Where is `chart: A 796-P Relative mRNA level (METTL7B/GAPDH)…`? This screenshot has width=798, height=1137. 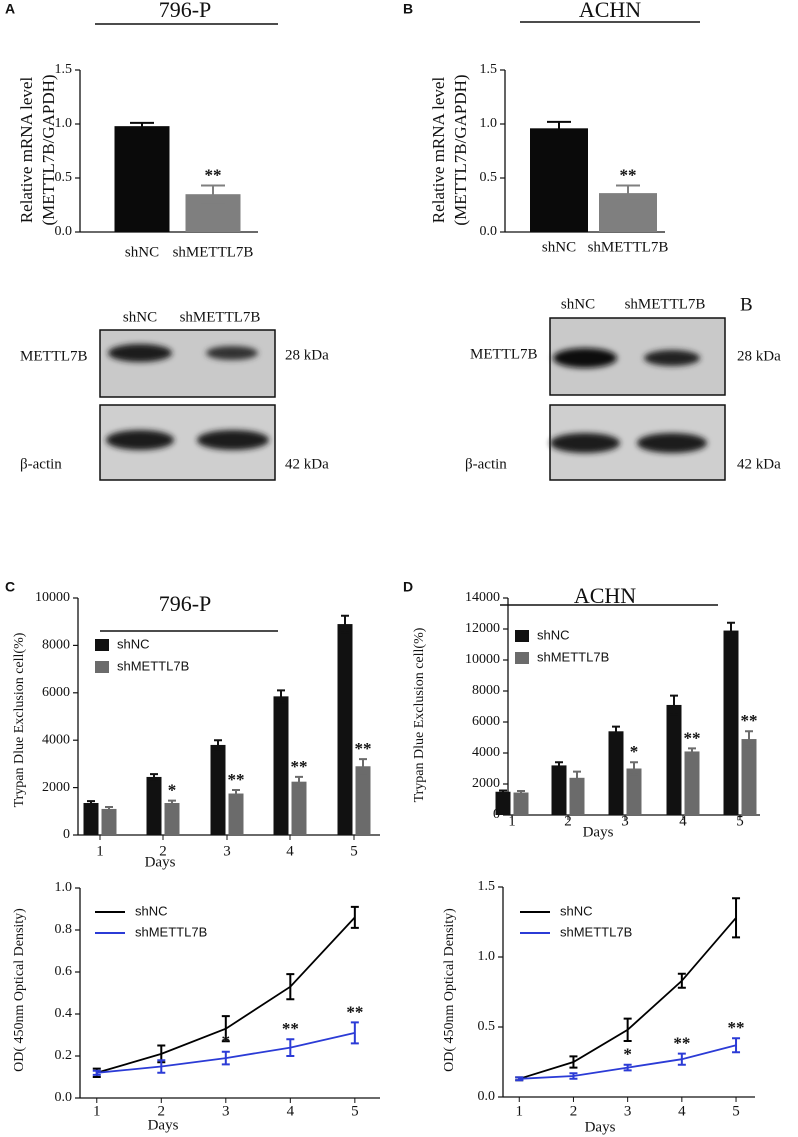
chart: A 796-P Relative mRNA level (METTL7B/GAPDH)… is located at coordinates (141, 130).